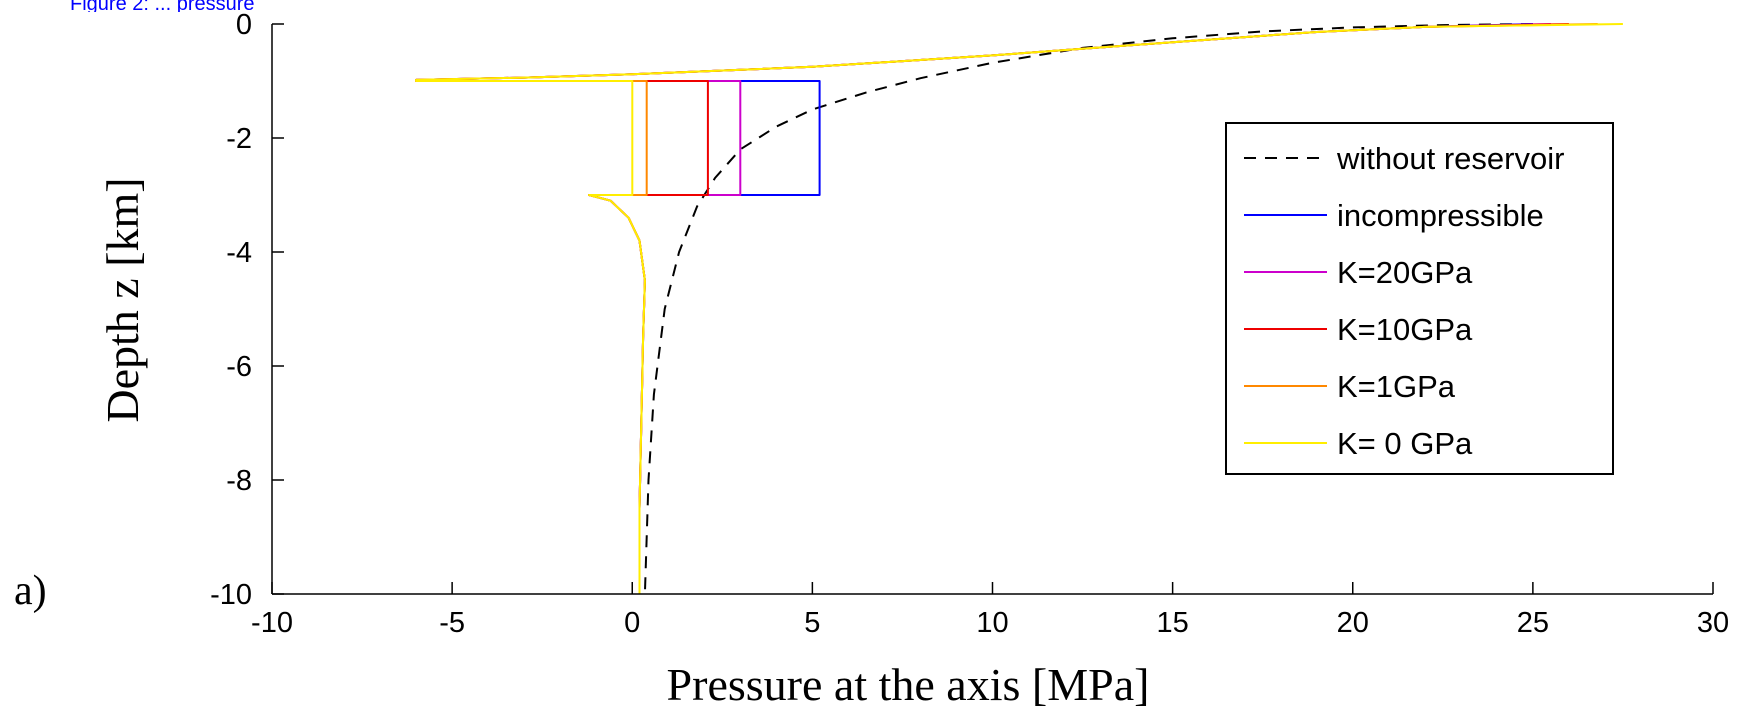  What do you see at coordinates (1353, 623) in the screenshot?
I see `x-tick-label: 20` at bounding box center [1353, 623].